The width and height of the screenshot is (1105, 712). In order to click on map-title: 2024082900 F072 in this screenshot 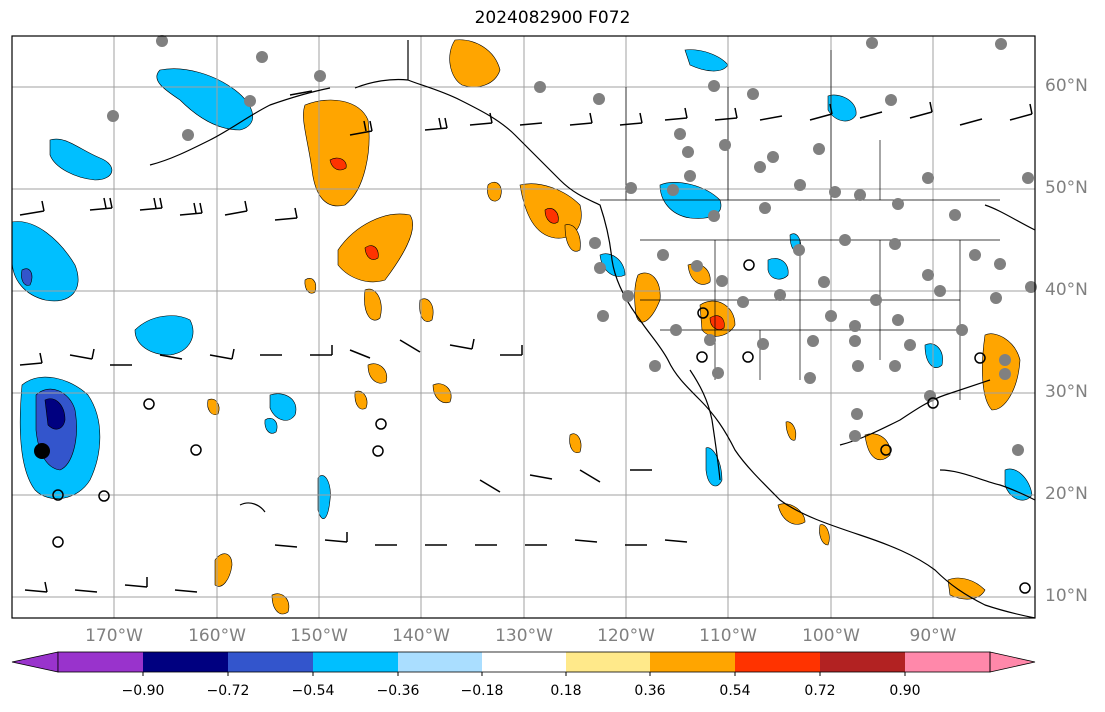, I will do `click(552, 18)`.